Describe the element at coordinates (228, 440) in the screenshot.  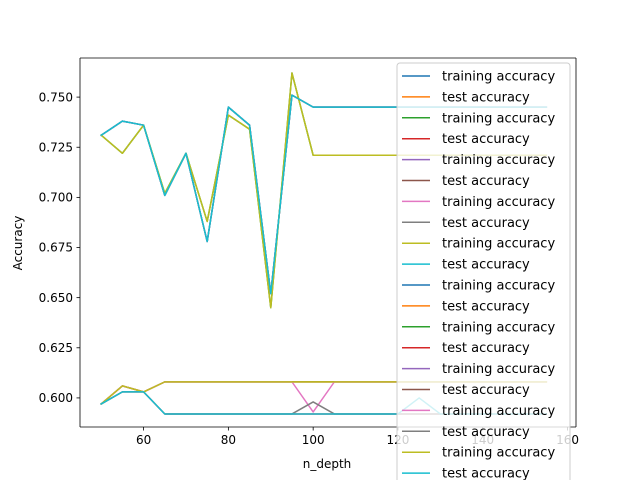
I see `x-tick-label: 80` at that location.